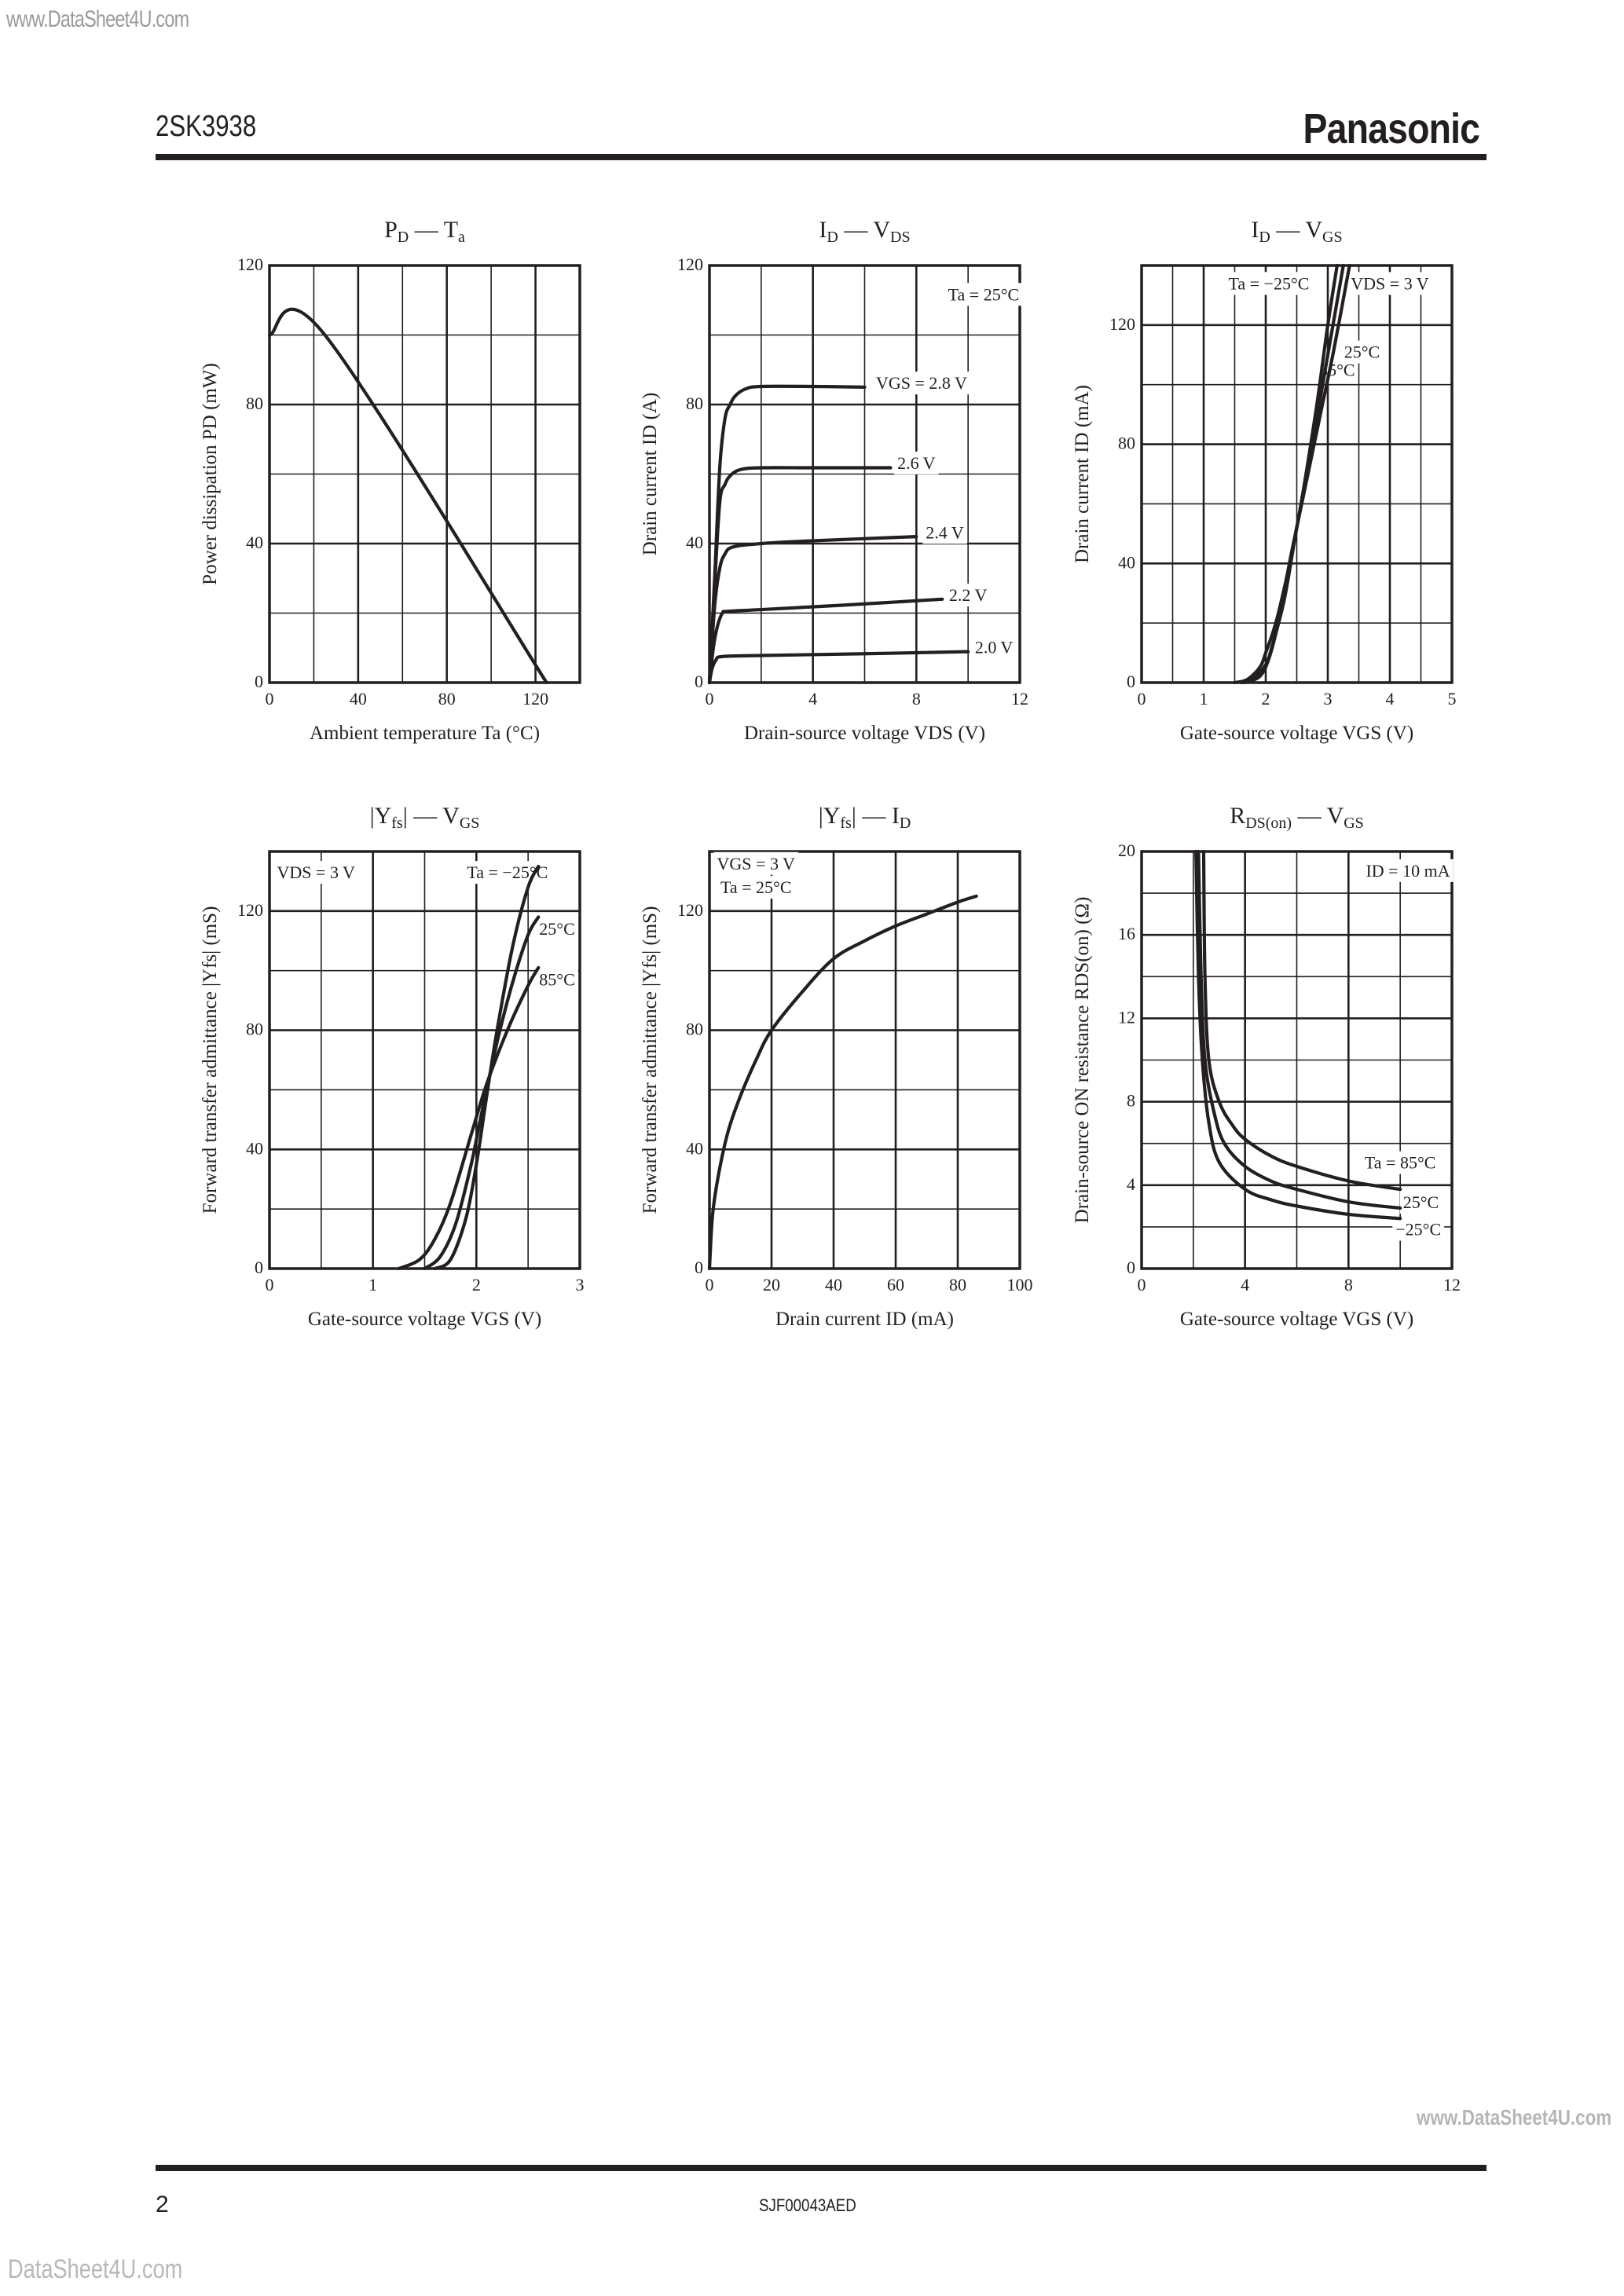 The width and height of the screenshot is (1624, 2296). I want to click on x-tick-label: 20, so click(771, 1284).